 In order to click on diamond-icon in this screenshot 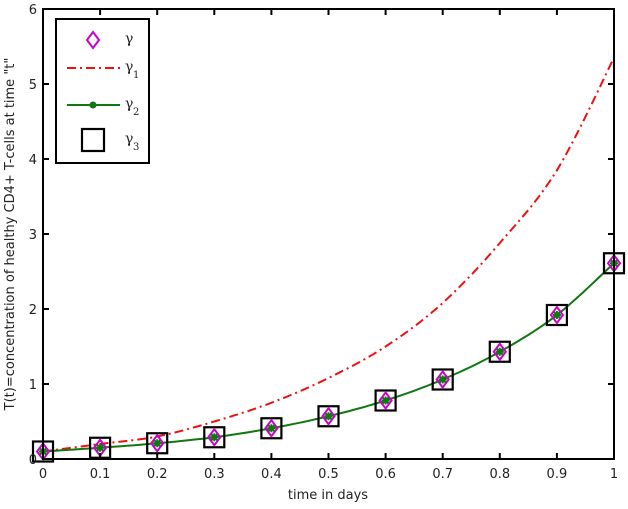, I will do `click(93, 40)`.